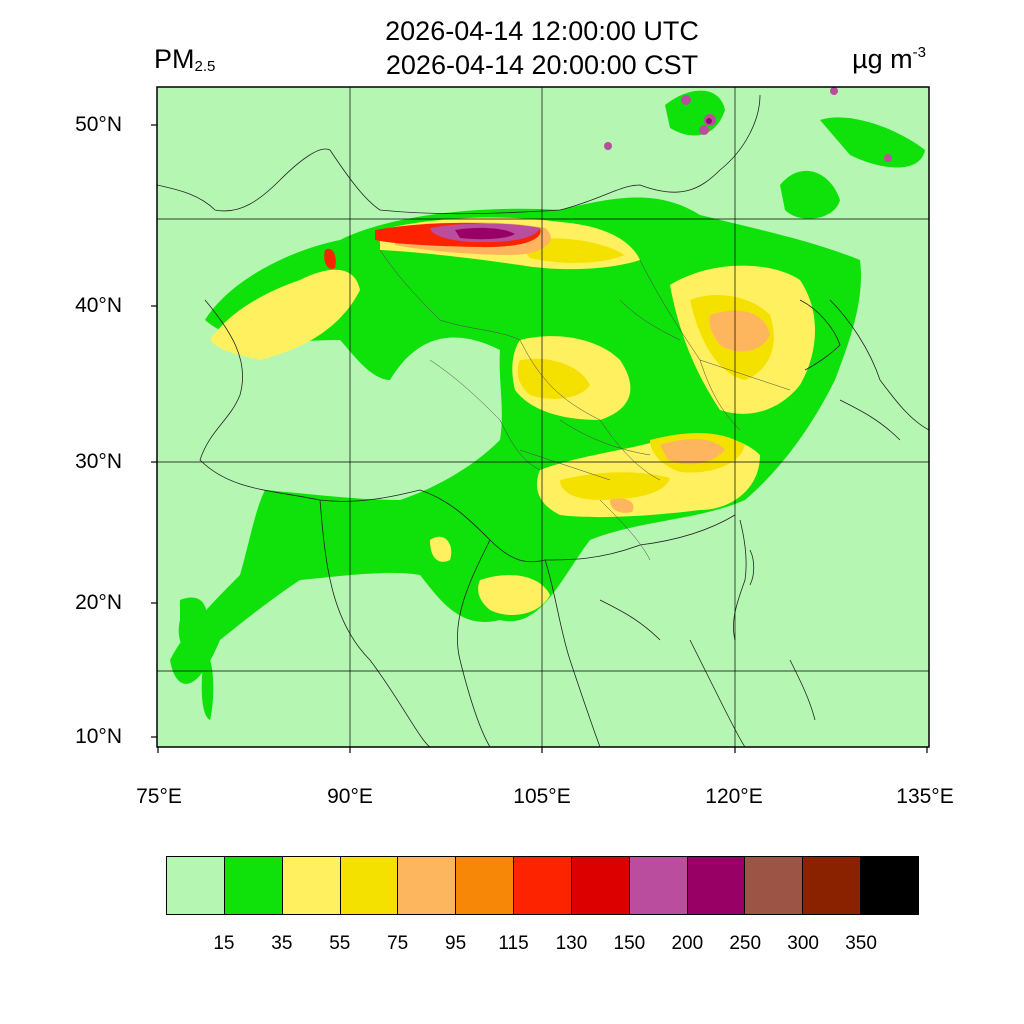 Image resolution: width=1024 pixels, height=1024 pixels. What do you see at coordinates (98, 602) in the screenshot?
I see `lat-label-20n: 20°N` at bounding box center [98, 602].